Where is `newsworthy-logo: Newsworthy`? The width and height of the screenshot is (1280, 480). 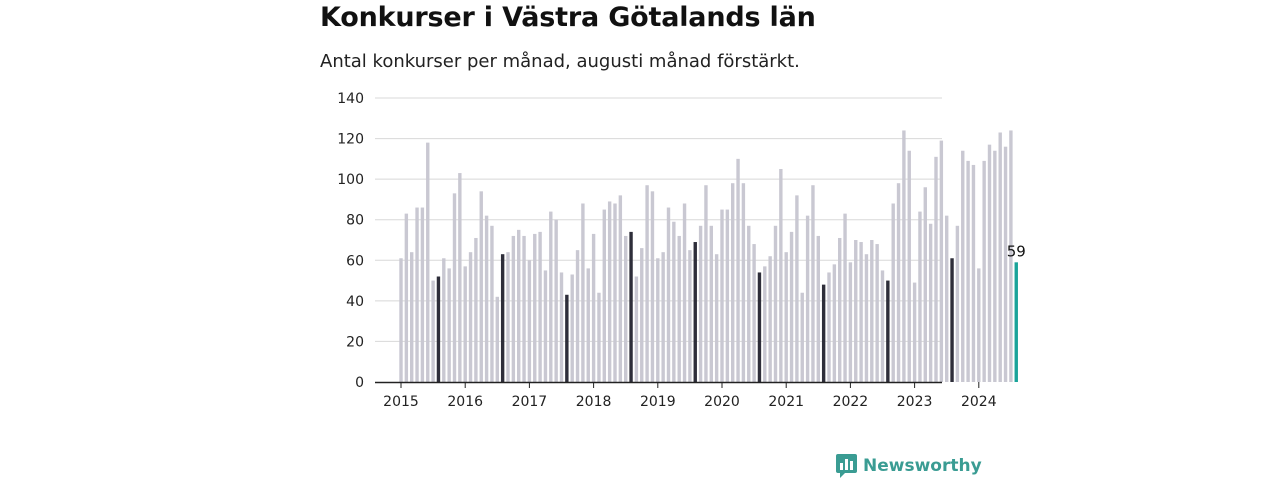
newsworthy-logo: Newsworthy is located at coordinates (909, 466).